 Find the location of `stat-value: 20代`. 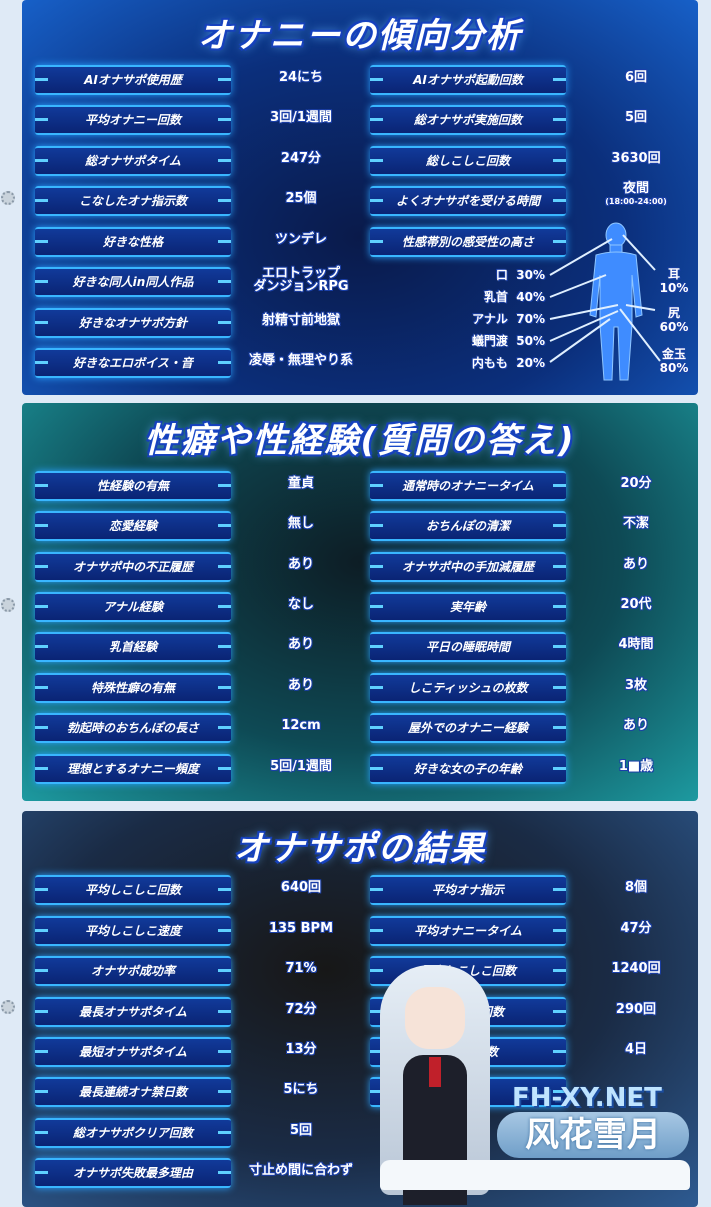

stat-value: 20代 is located at coordinates (636, 605).